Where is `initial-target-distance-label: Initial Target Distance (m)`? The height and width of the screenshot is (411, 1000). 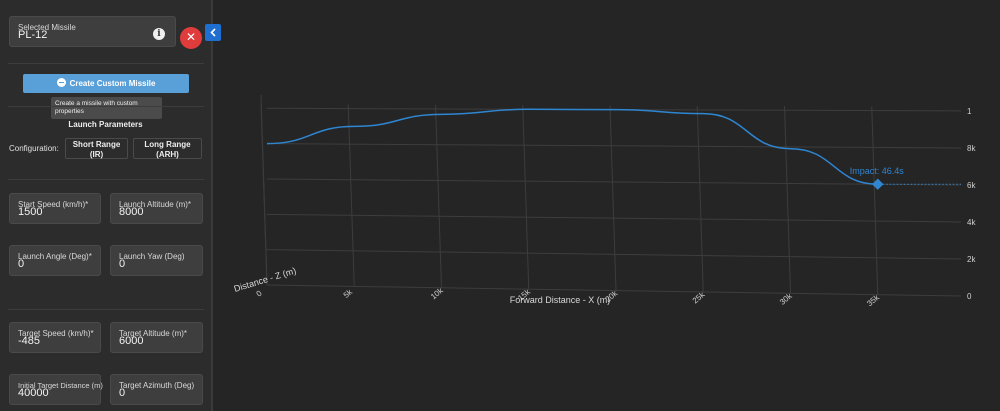
initial-target-distance-label: Initial Target Distance (m) is located at coordinates (60, 385).